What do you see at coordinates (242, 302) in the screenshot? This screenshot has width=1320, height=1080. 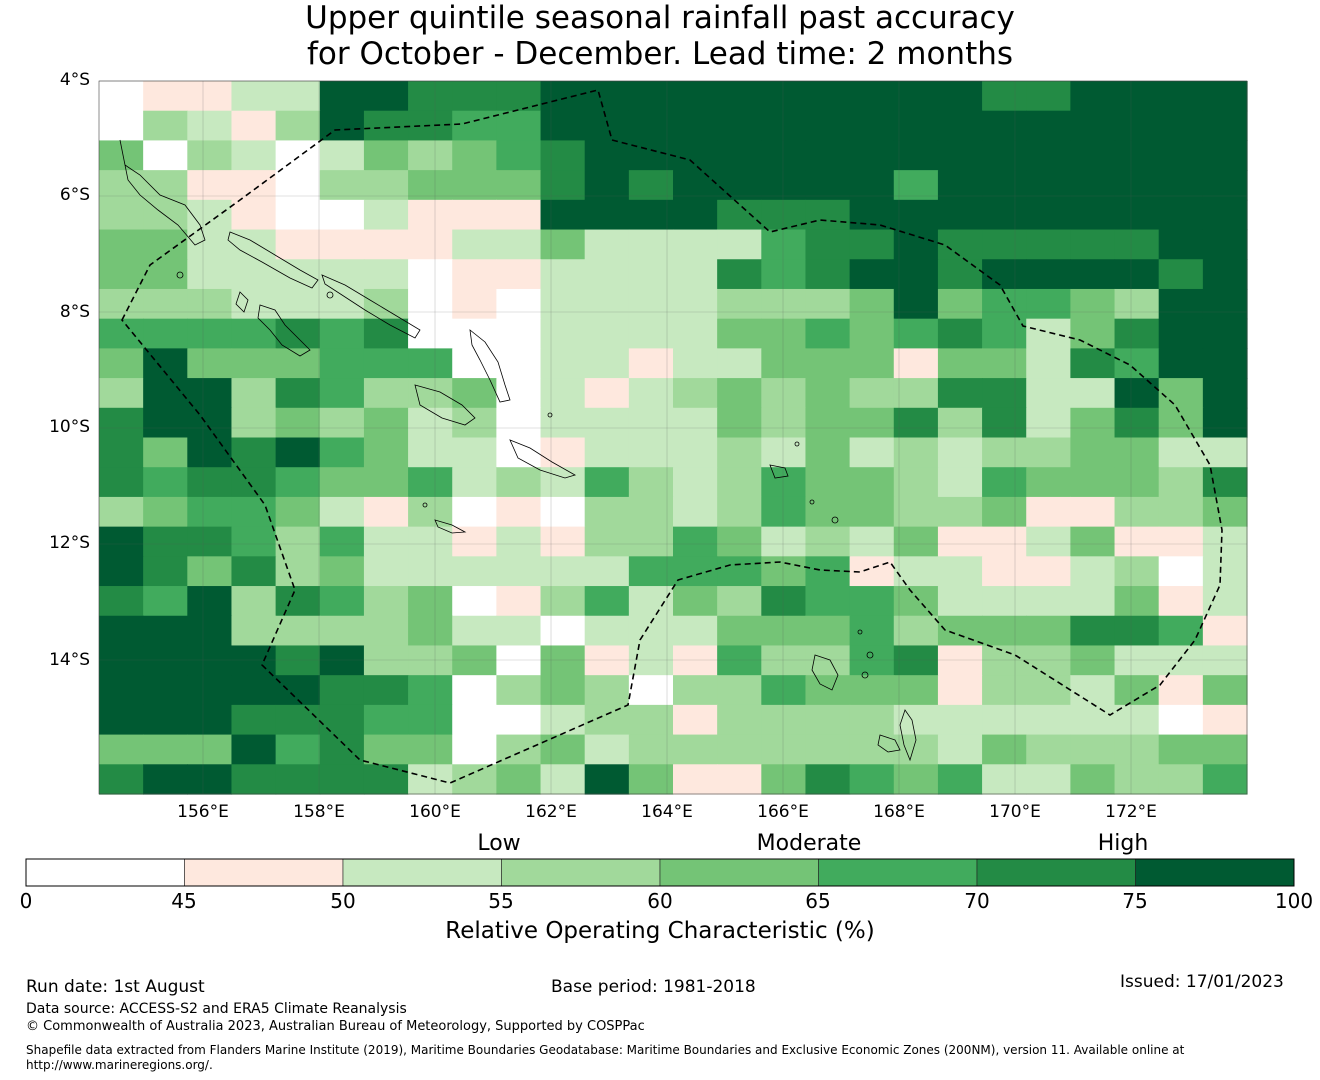 I see `coastline-new-georgia-west` at bounding box center [242, 302].